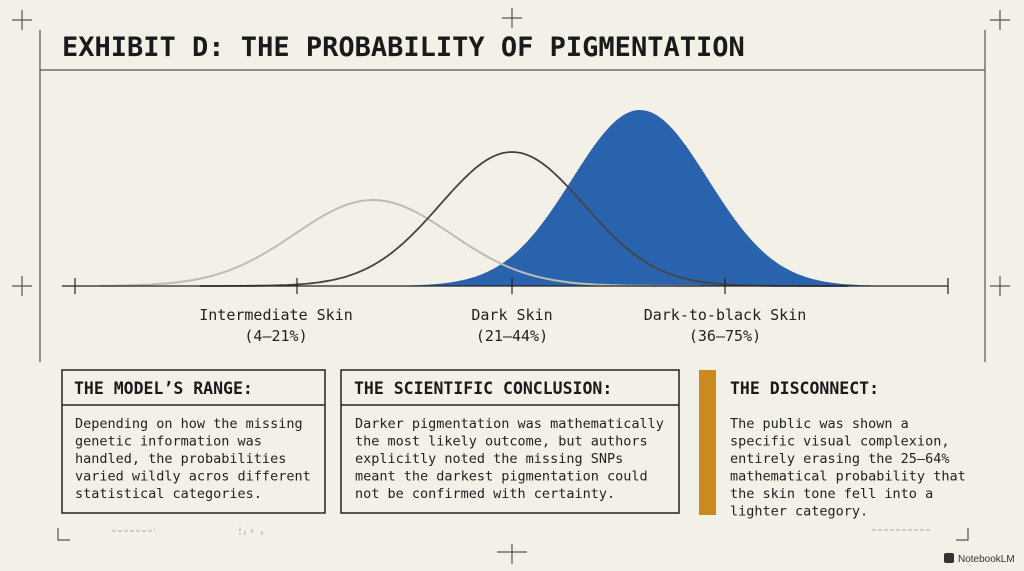 This screenshot has width=1024, height=571. I want to click on curve-label: Dark-to-black Skin, so click(725, 315).